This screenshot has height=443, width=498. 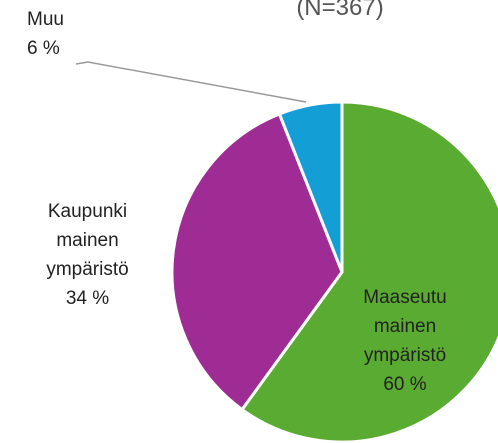 I want to click on category-label: Maaseutu mainen ympäristö, so click(x=405, y=326).